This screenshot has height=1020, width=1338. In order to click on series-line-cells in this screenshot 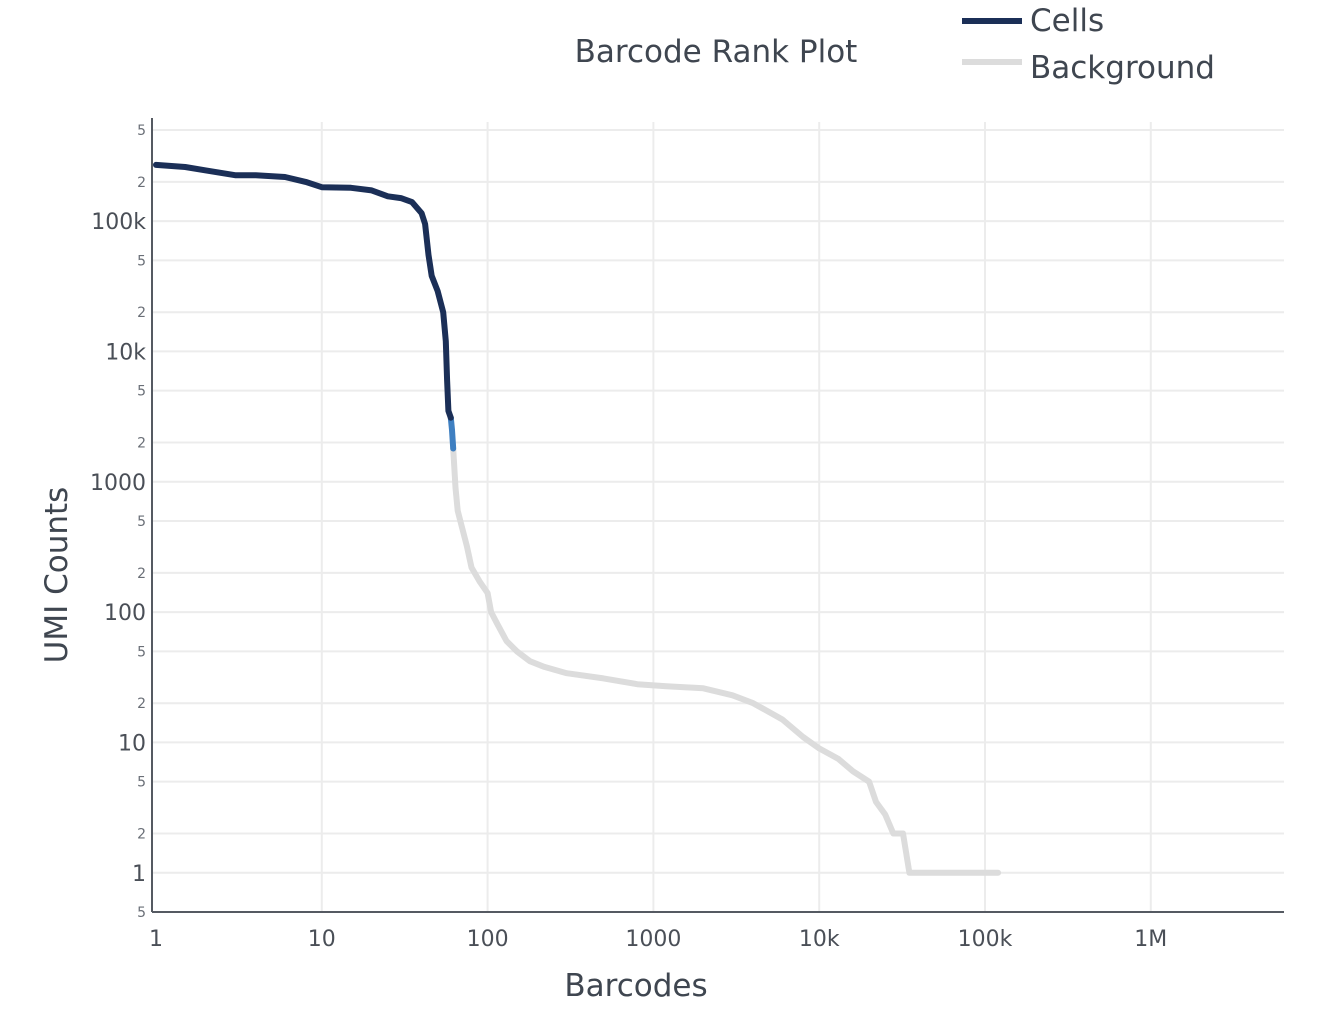, I will do `click(303, 291)`.